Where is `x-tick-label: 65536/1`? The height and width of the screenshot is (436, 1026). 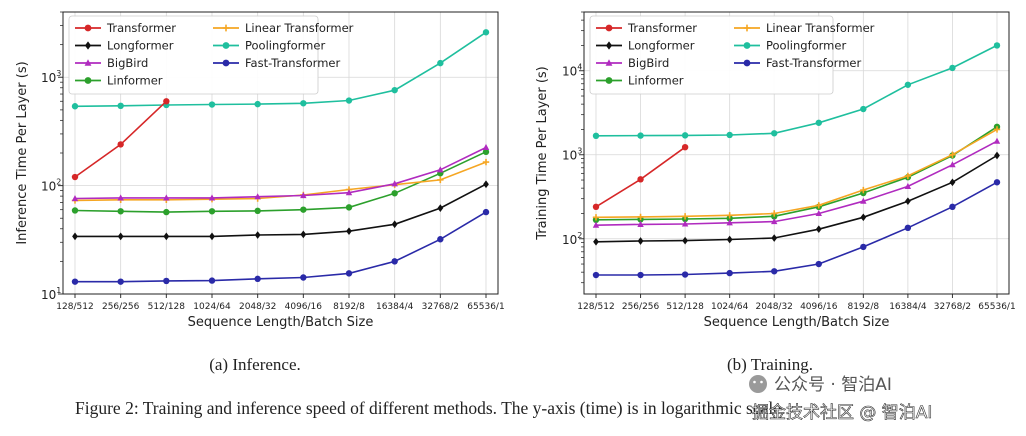
x-tick-label: 65536/1 is located at coordinates (485, 307).